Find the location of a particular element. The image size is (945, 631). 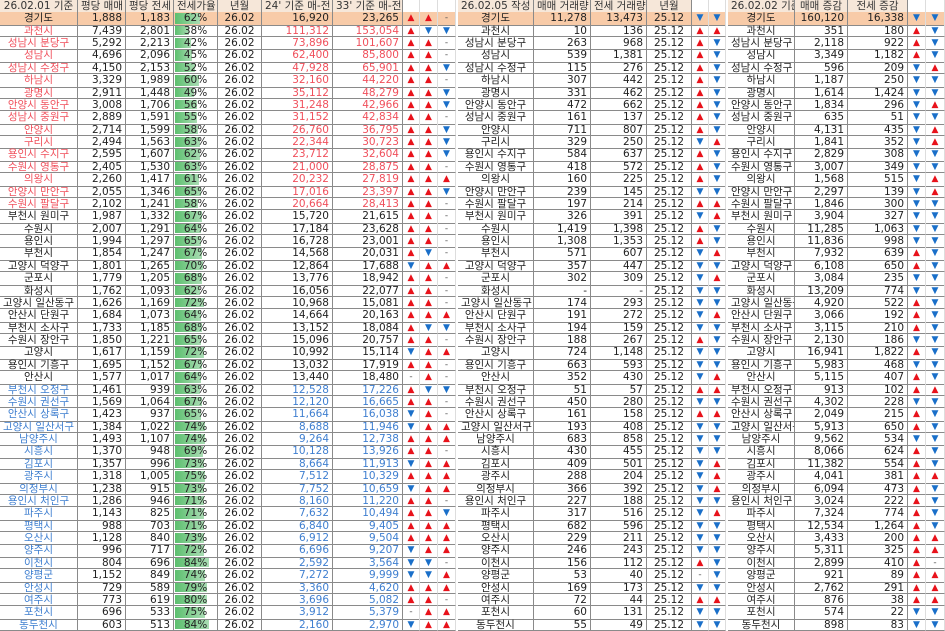

left-jeonse-ratio-cell: 80% is located at coordinates (196, 600).